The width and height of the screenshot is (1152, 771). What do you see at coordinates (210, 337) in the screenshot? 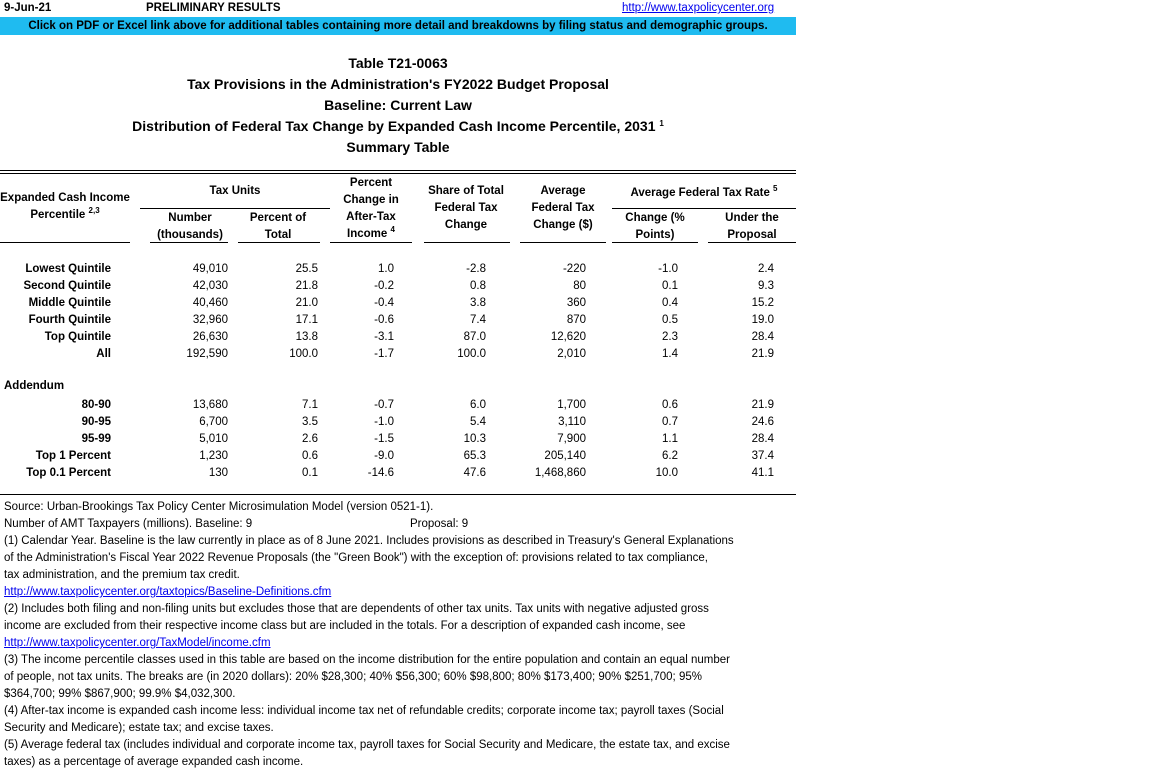
I see `cell-value: 26,630` at bounding box center [210, 337].